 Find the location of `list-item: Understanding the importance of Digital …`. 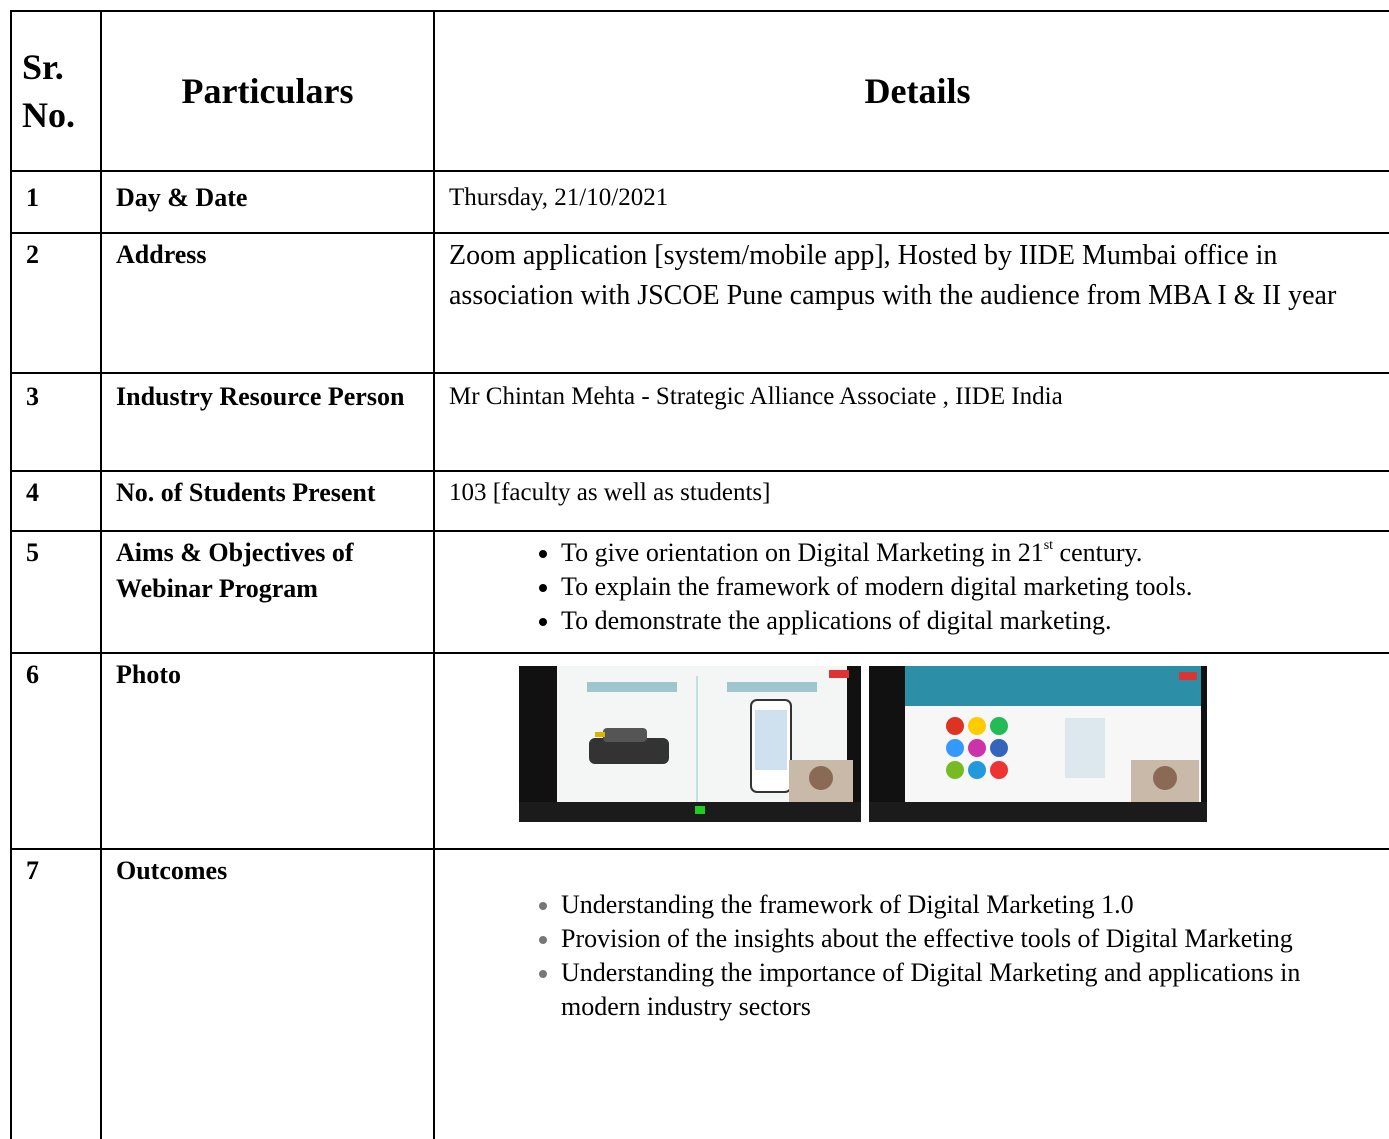

list-item: Understanding the importance of Digital … is located at coordinates (973, 990).